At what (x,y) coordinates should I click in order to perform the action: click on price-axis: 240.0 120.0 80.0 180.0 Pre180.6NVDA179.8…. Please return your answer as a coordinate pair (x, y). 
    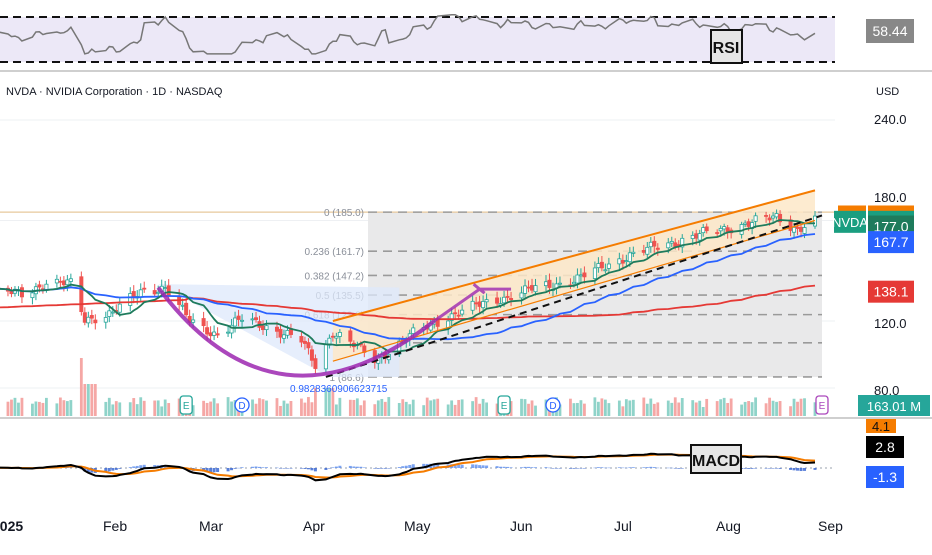
    Looking at the image, I should click on (881, 264).